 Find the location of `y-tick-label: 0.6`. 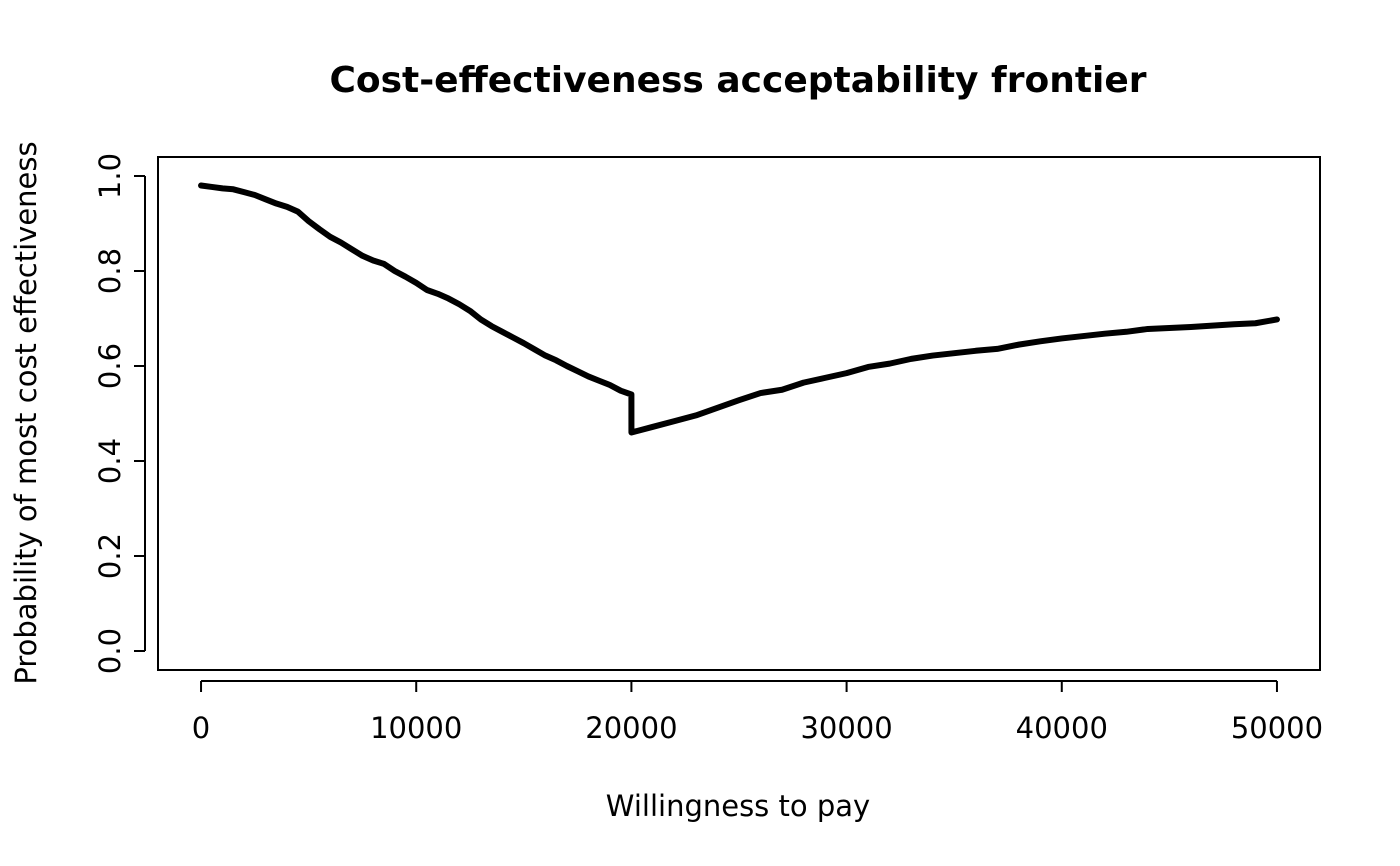

y-tick-label: 0.6 is located at coordinates (110, 366).